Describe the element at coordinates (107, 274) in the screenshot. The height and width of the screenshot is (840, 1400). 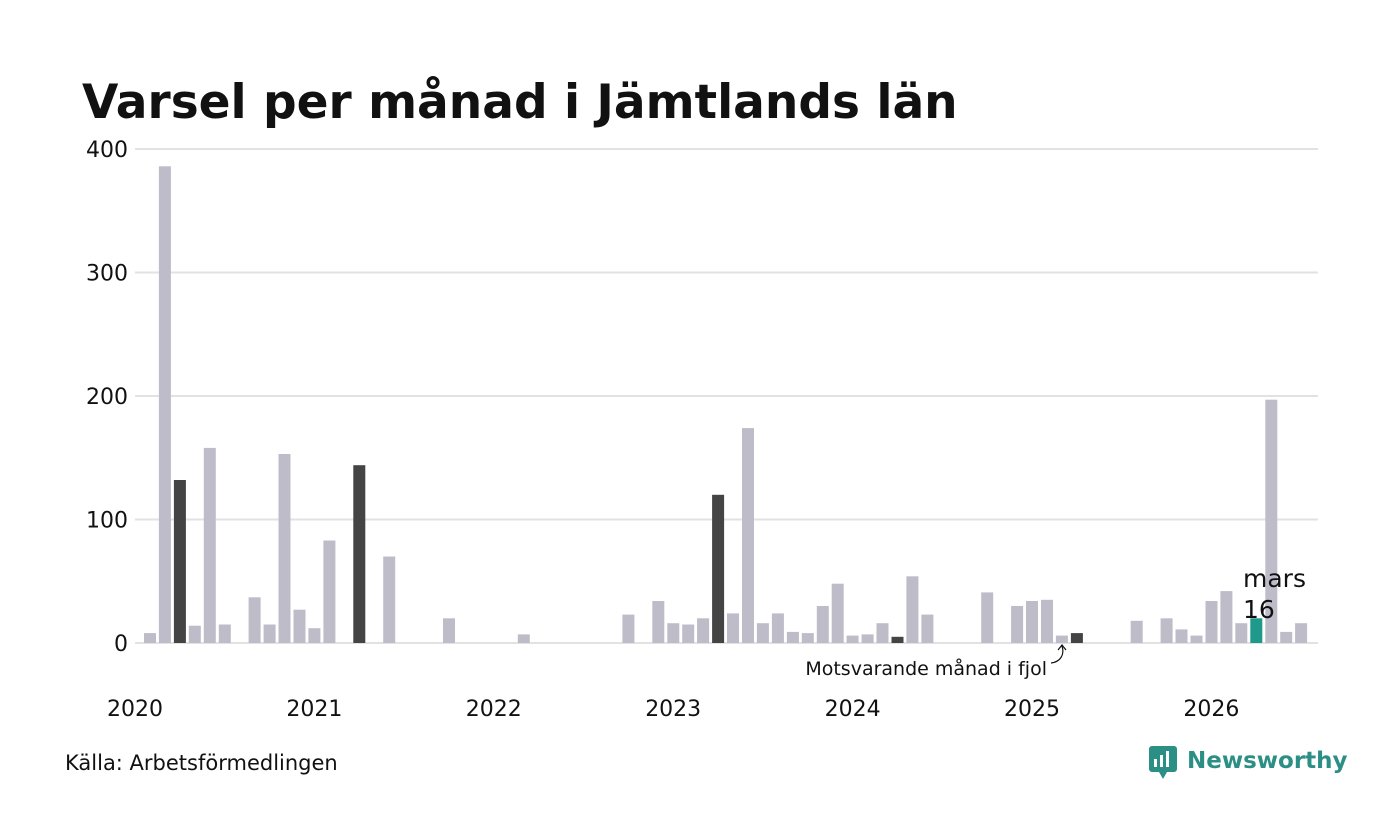
I see `y-tick-label: 300` at that location.